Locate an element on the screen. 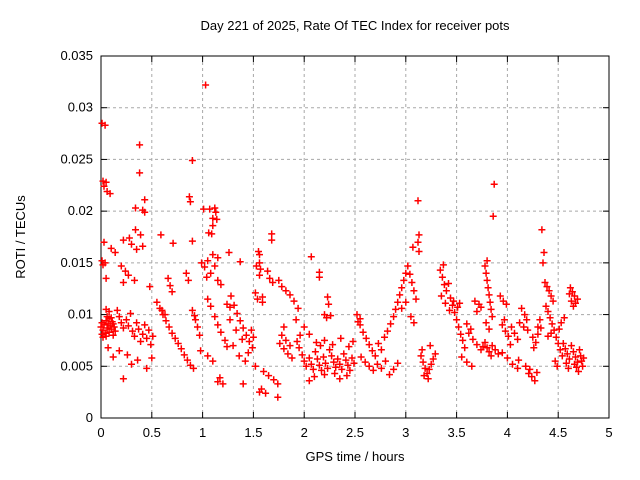 The image size is (640, 480). y-tick-label: 0.005 is located at coordinates (76, 365).